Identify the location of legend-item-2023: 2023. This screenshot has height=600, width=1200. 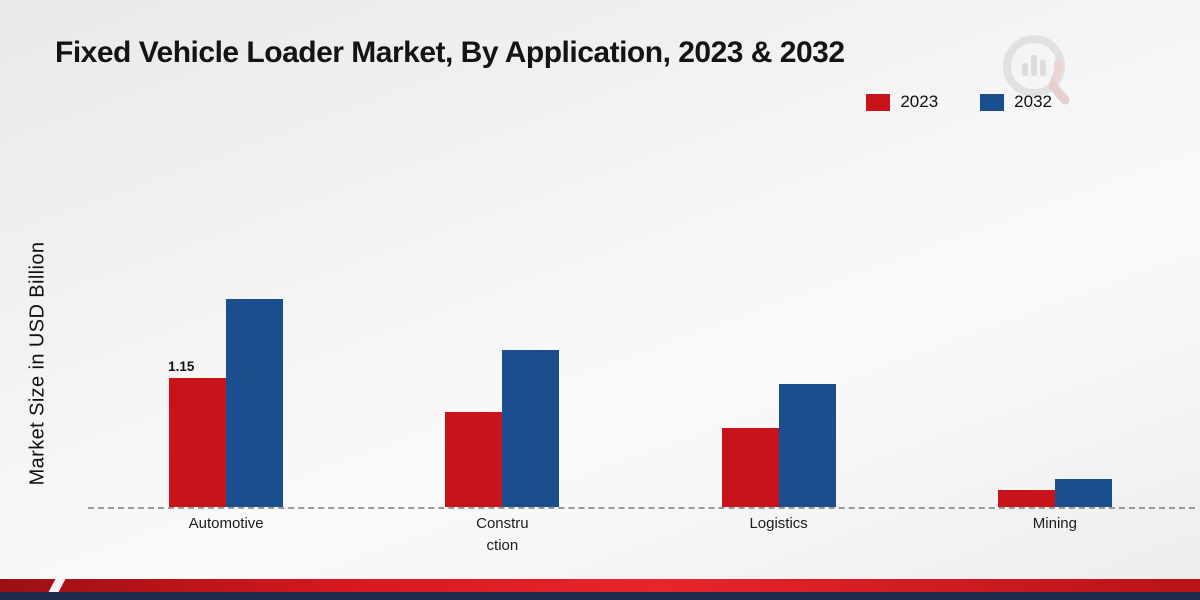
(902, 102).